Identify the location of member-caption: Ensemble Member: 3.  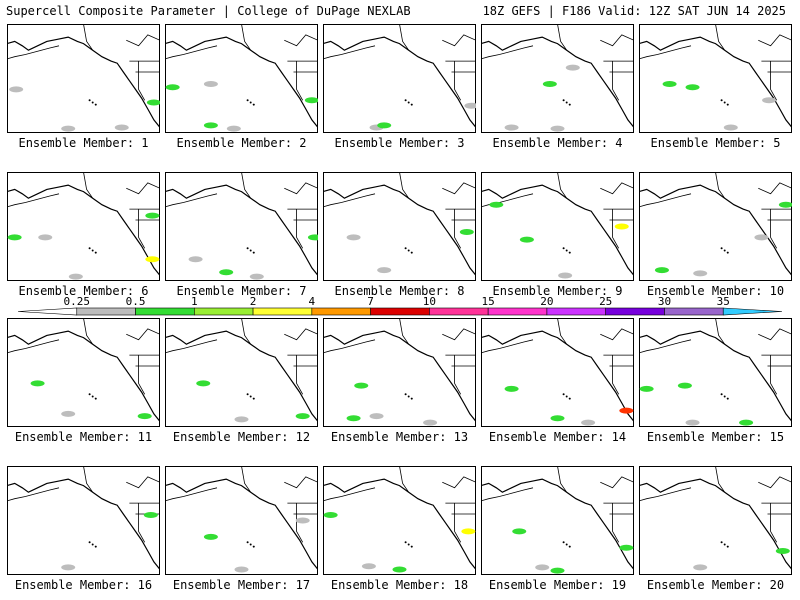
(399, 143).